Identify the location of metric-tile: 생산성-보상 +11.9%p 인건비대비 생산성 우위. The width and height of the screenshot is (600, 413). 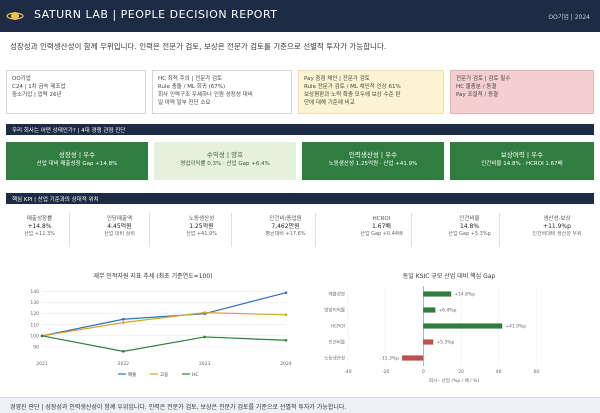
(557, 230).